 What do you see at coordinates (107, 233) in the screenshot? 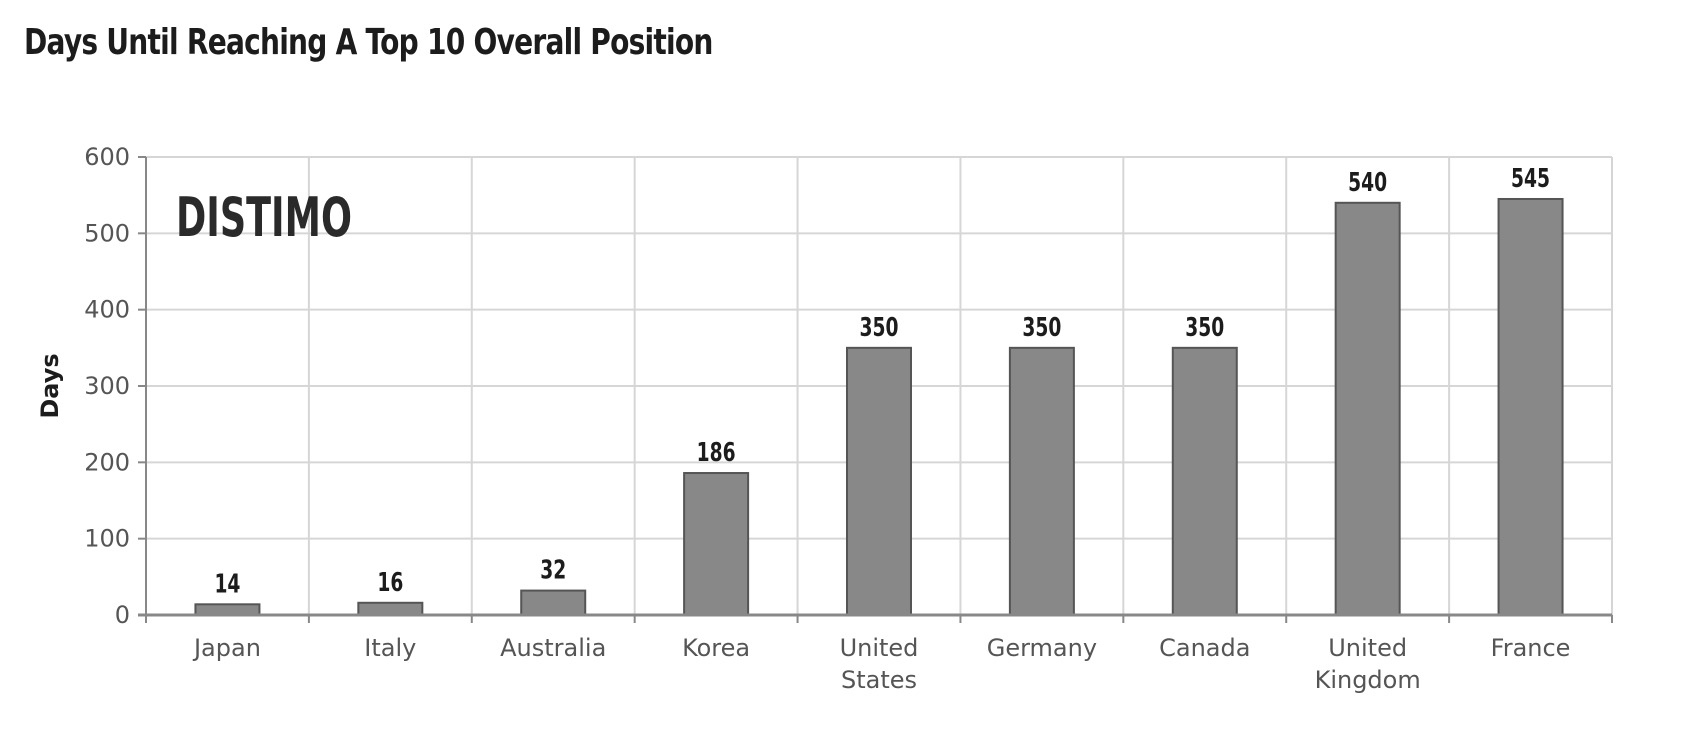
I see `y-tick-label: 500` at bounding box center [107, 233].